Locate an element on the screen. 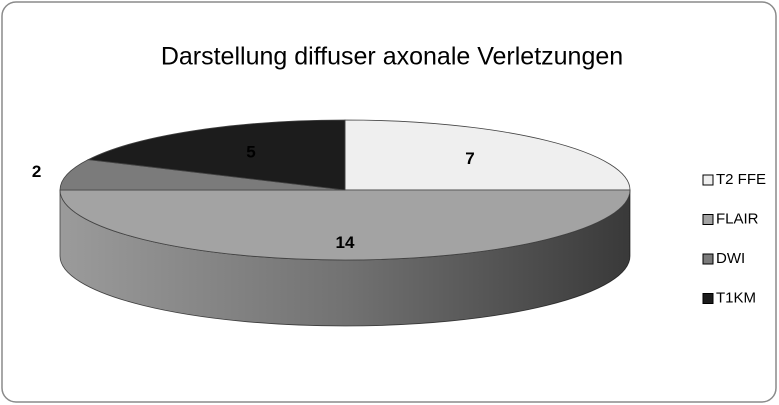 The height and width of the screenshot is (405, 779). legend-label: T1KM is located at coordinates (736, 297).